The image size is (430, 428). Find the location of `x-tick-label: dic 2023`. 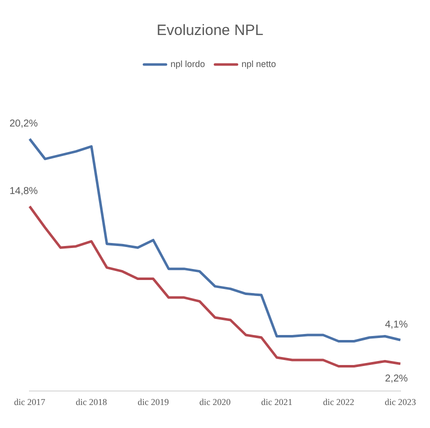

x-tick-label: dic 2023 is located at coordinates (400, 401).